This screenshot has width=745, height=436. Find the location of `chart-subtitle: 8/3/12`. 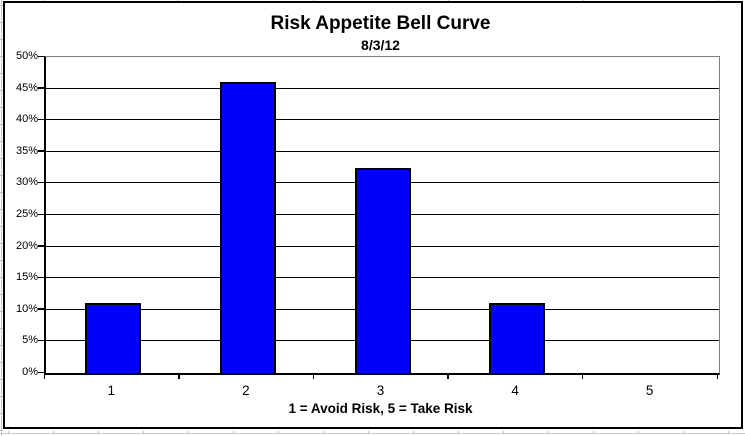

chart-subtitle: 8/3/12 is located at coordinates (380, 45).